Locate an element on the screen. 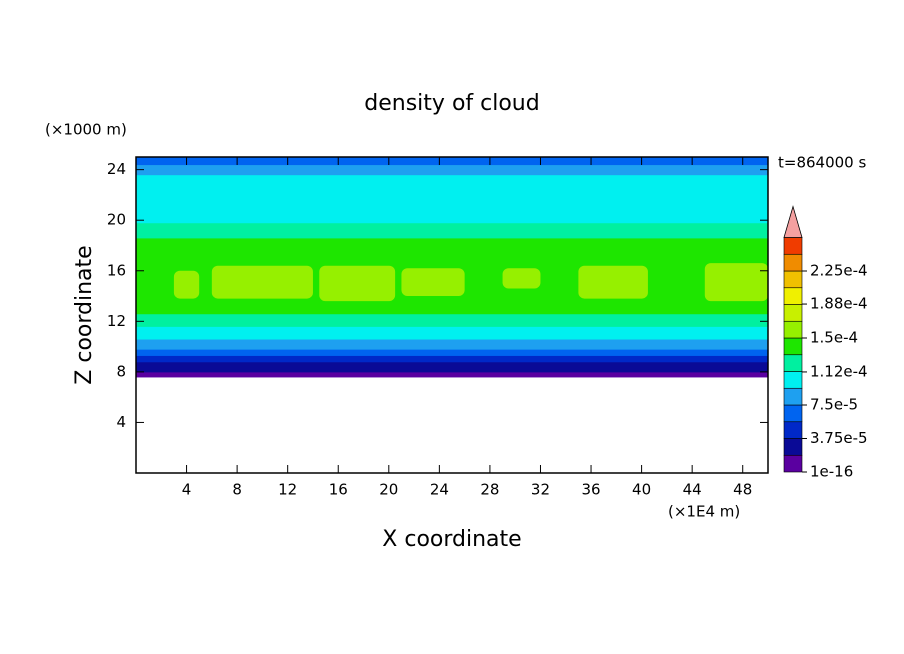  colorbar-tick-label: 1.5e-4 is located at coordinates (834, 338).